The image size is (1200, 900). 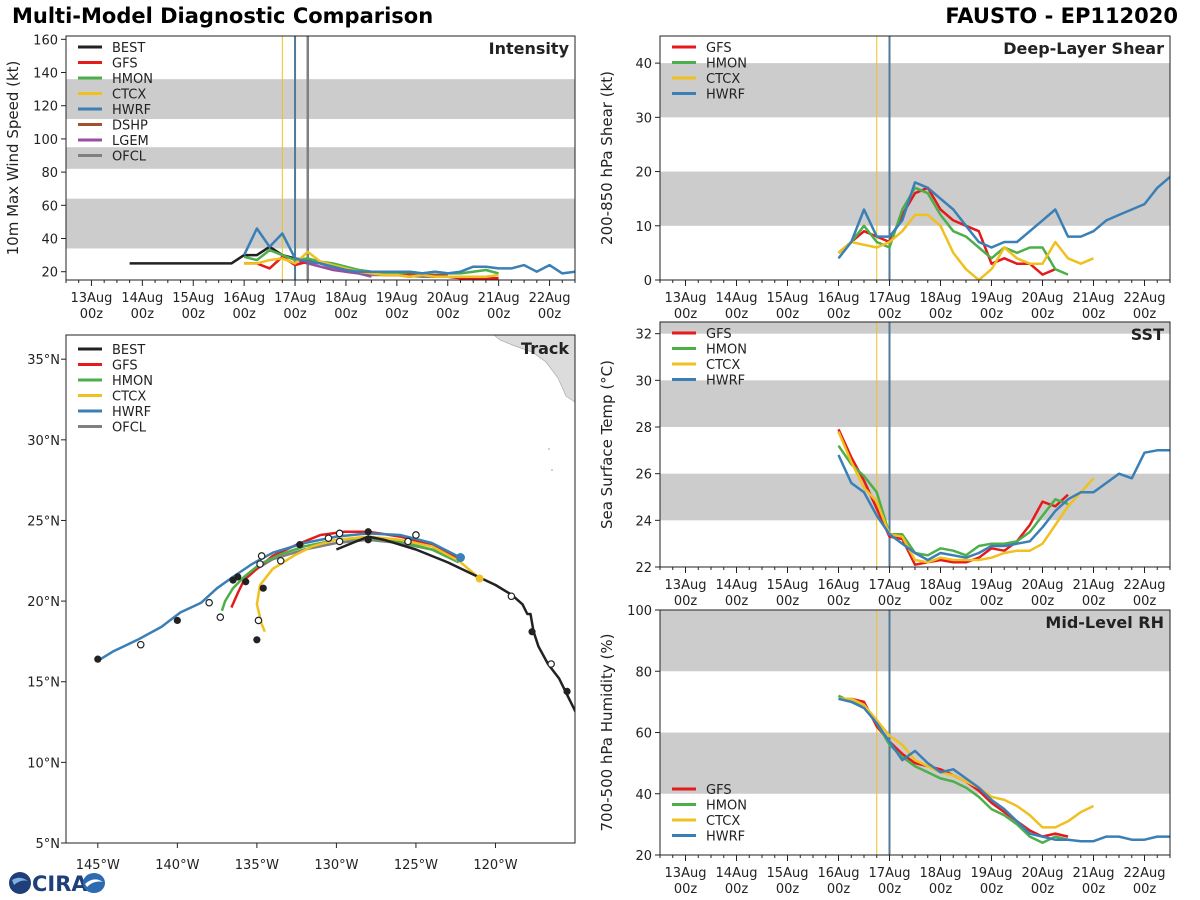 What do you see at coordinates (607, 732) in the screenshot?
I see `rh-ylabel: 700-500 hPa Humidity (%)` at bounding box center [607, 732].